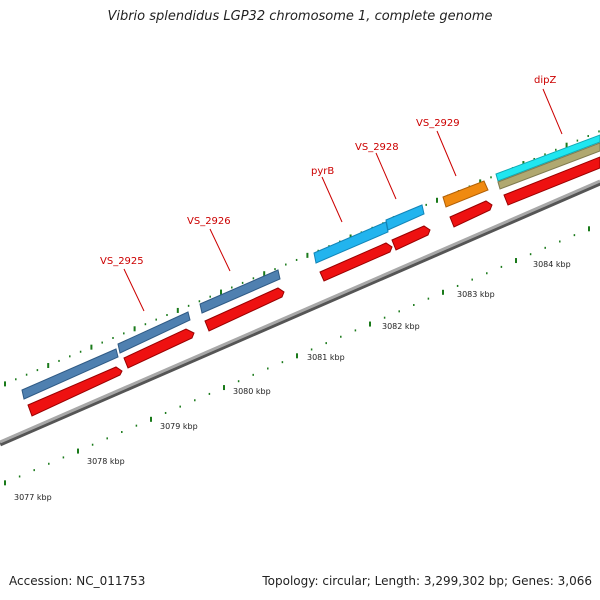  I want to click on kbp-label: 3081 kbp, so click(326, 357).